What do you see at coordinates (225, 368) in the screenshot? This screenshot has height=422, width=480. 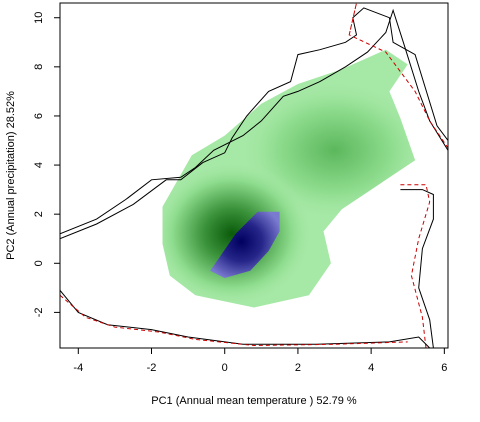 I see `x-tick-label: 0` at bounding box center [225, 368].